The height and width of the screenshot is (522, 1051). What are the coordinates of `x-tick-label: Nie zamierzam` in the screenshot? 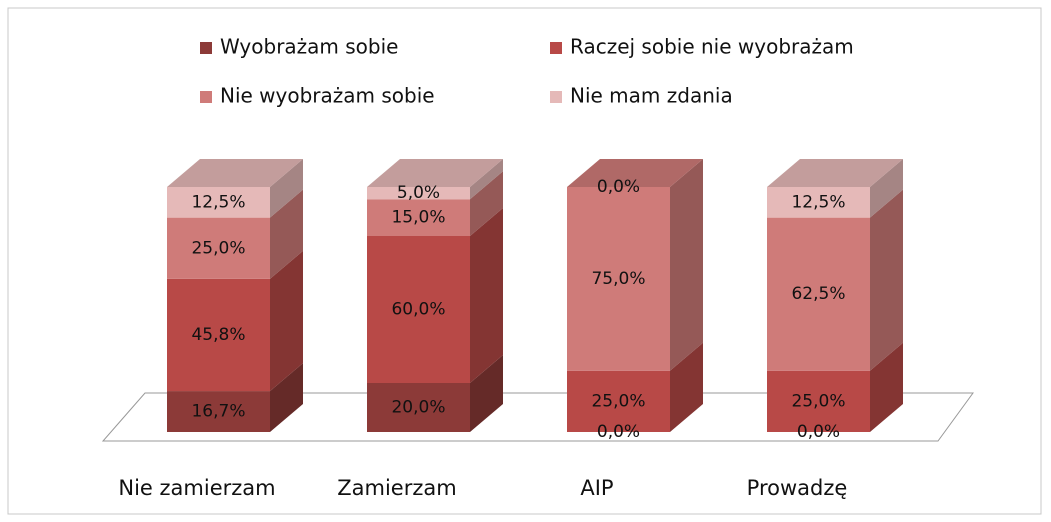 It's located at (196, 488).